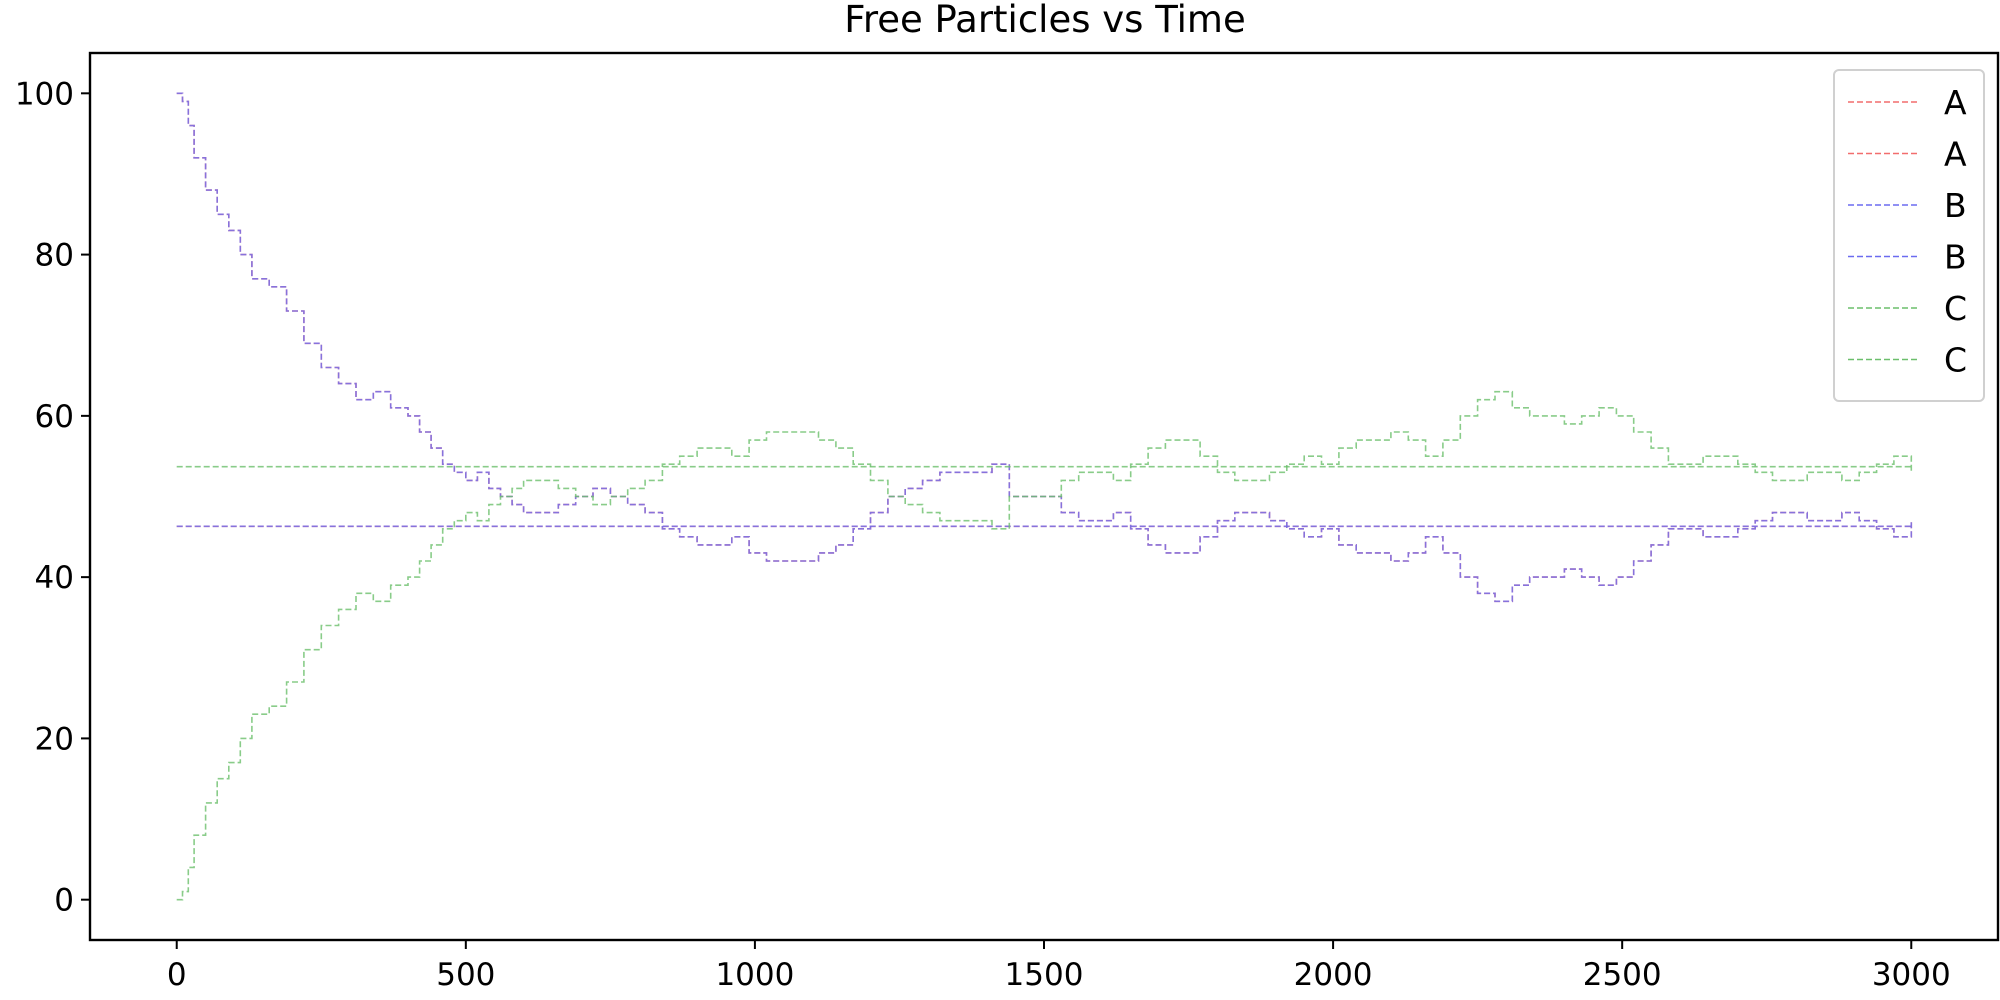 Image resolution: width=2000 pixels, height=1000 pixels. I want to click on x-axis: 0 500 1000 1500 2000 2500 3000, so click(1059, 966).